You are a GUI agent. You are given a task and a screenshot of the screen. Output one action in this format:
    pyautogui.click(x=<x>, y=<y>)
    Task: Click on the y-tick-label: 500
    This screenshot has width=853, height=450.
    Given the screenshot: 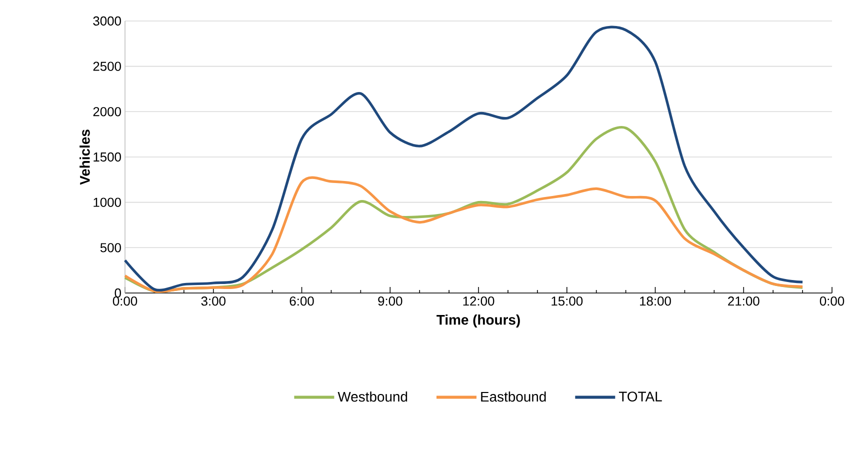 What is the action you would take?
    pyautogui.click(x=110, y=247)
    